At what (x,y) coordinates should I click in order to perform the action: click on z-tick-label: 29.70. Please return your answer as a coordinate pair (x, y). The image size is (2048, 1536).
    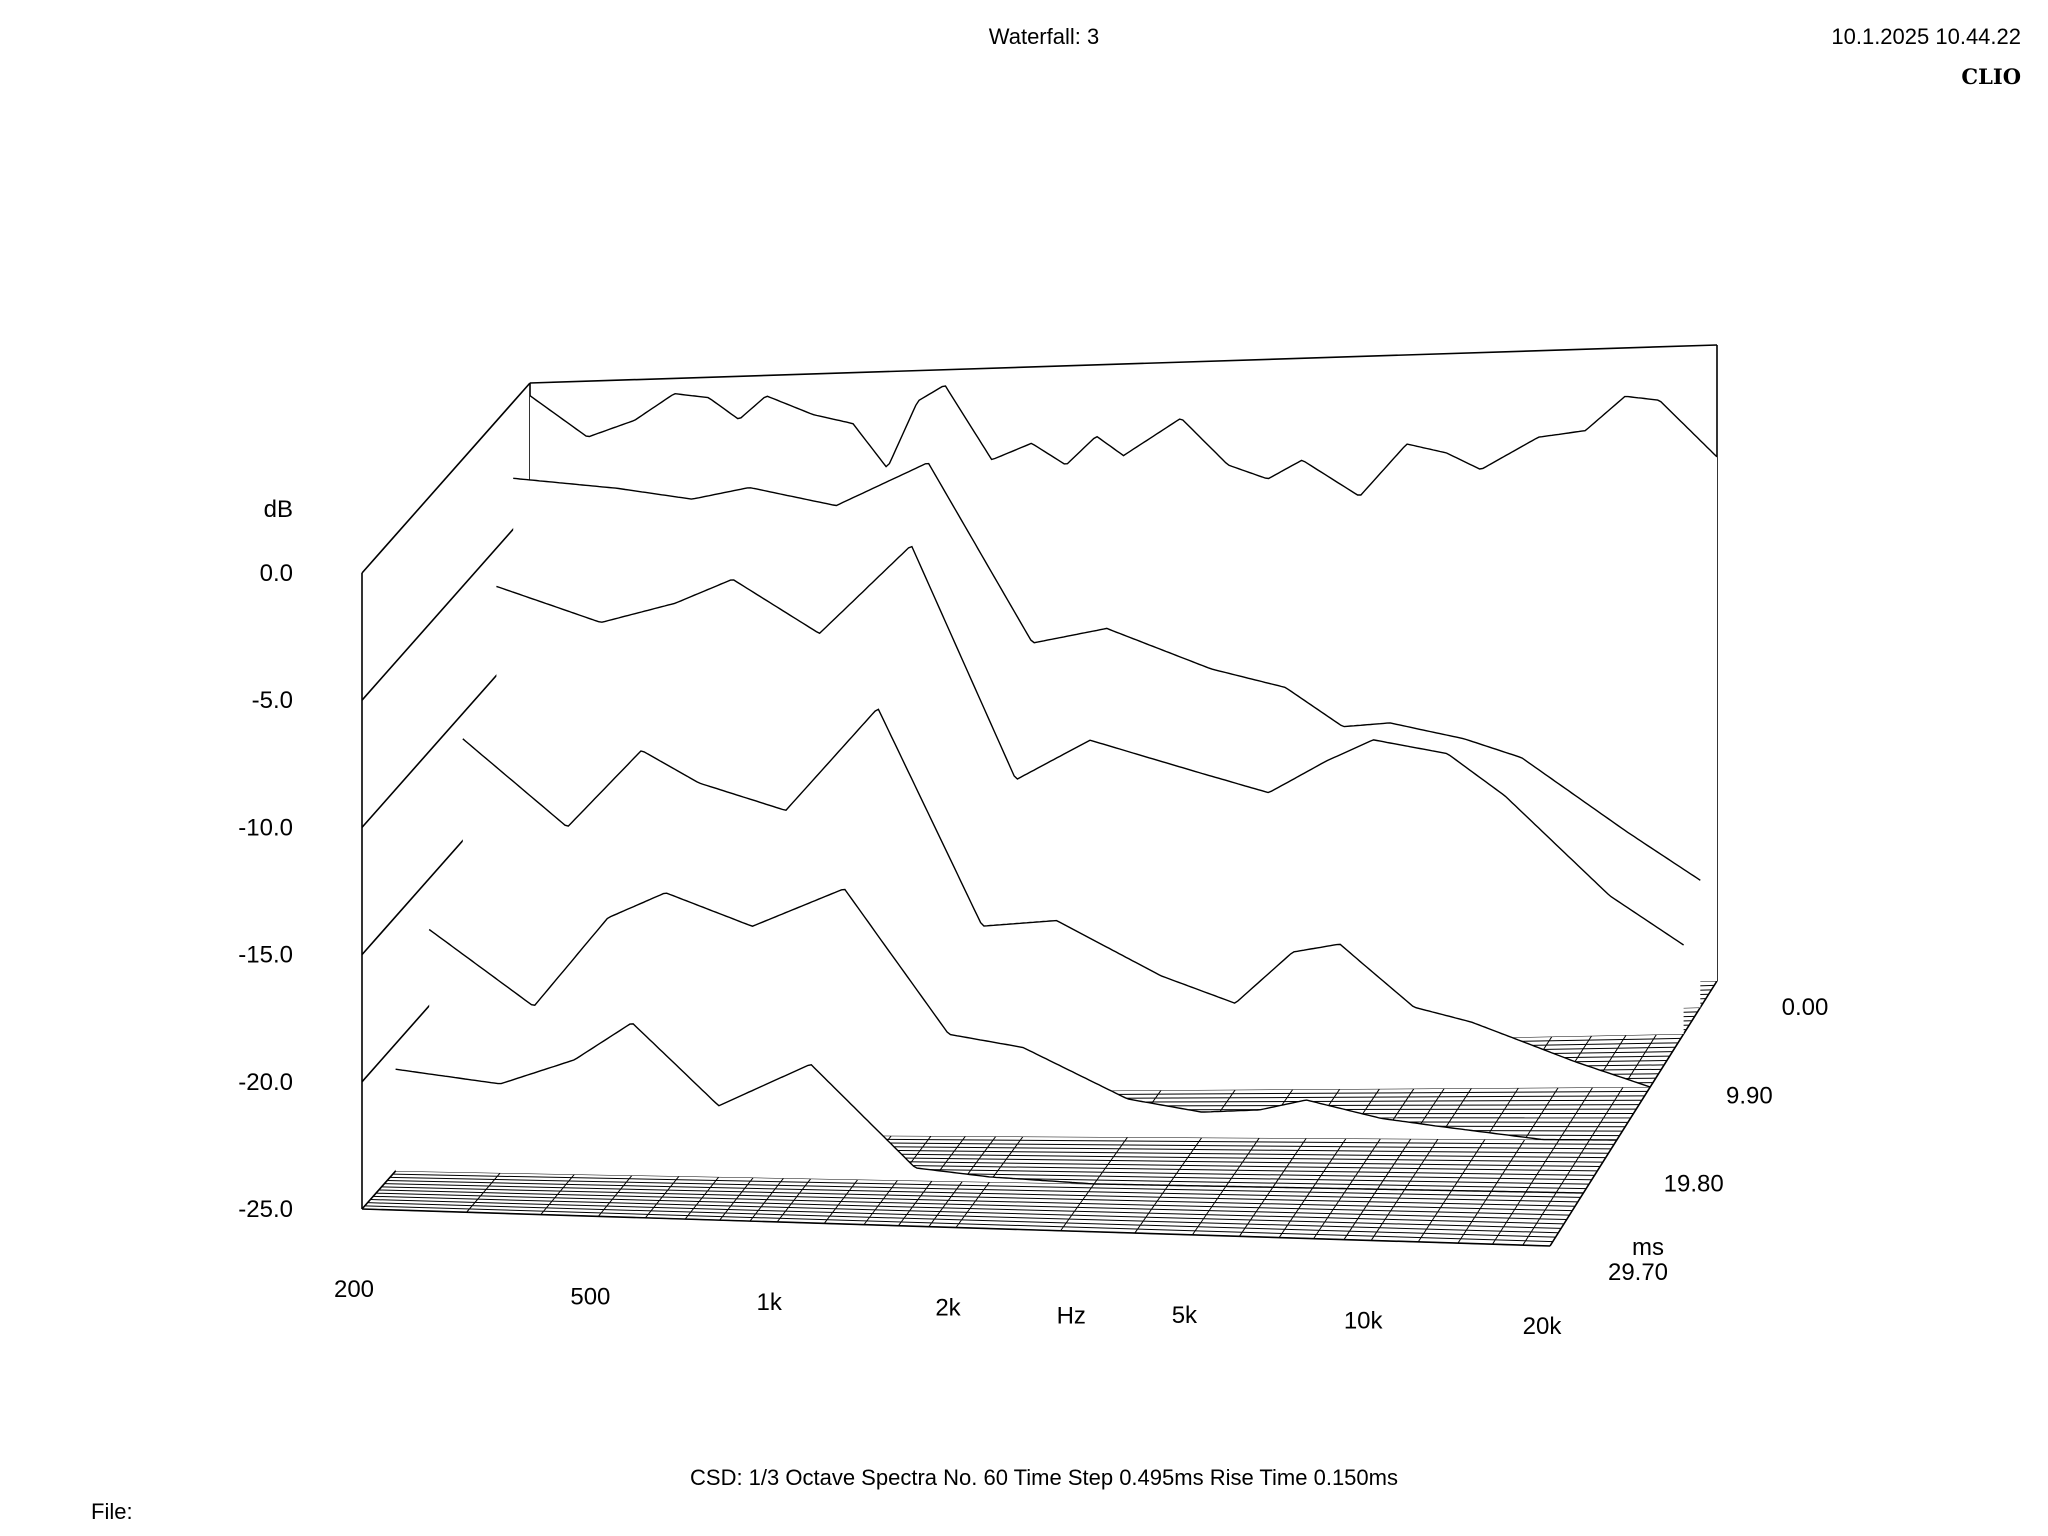
    Looking at the image, I should click on (1638, 1272).